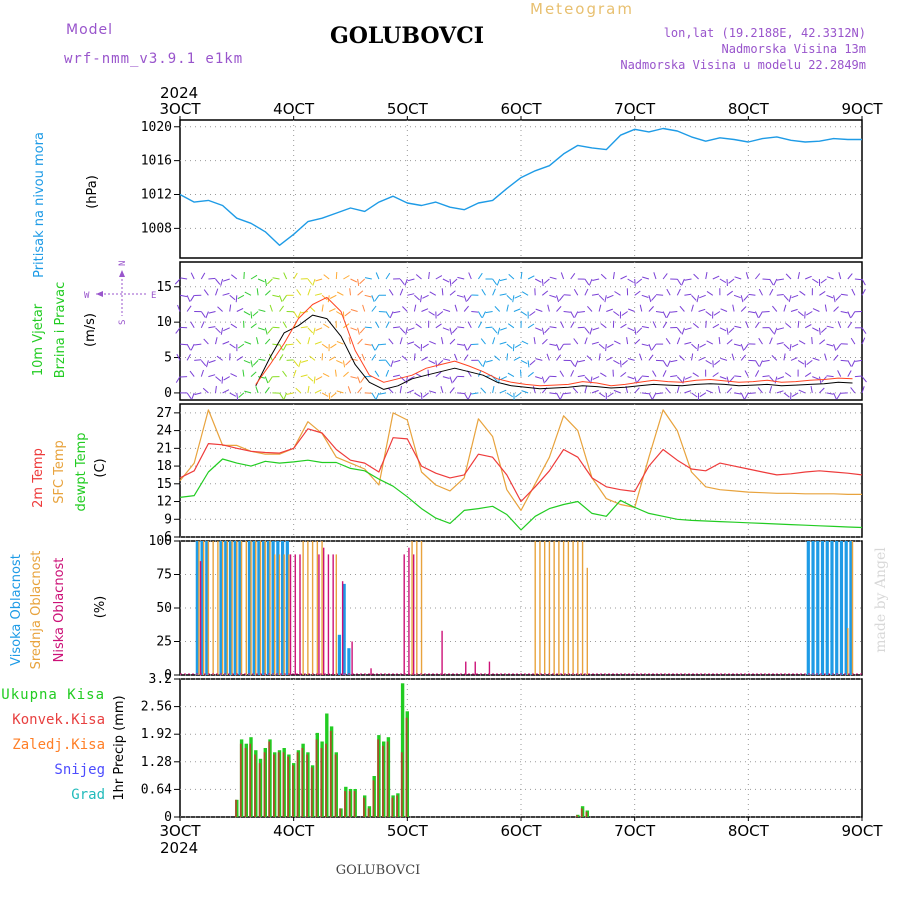 This screenshot has height=900, width=900. What do you see at coordinates (164, 448) in the screenshot?
I see `y-tick-label: 21` at bounding box center [164, 448].